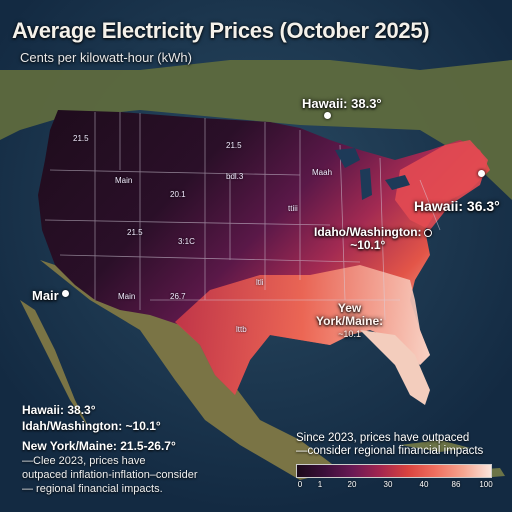 The height and width of the screenshot is (512, 512). I want to click on baja-land, so click(55, 365).